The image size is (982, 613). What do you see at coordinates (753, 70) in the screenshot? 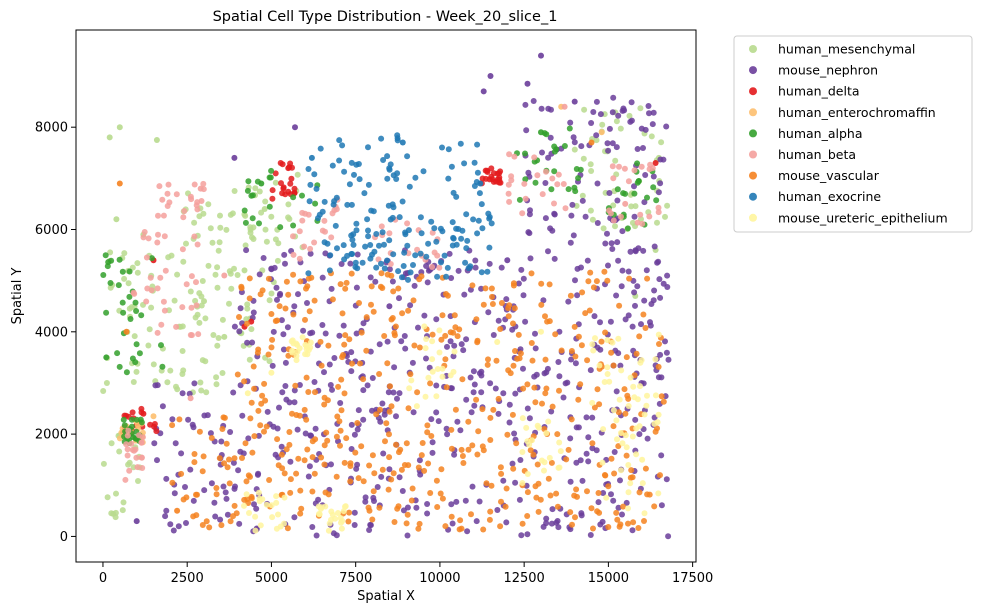
I see `legend-marker` at bounding box center [753, 70].